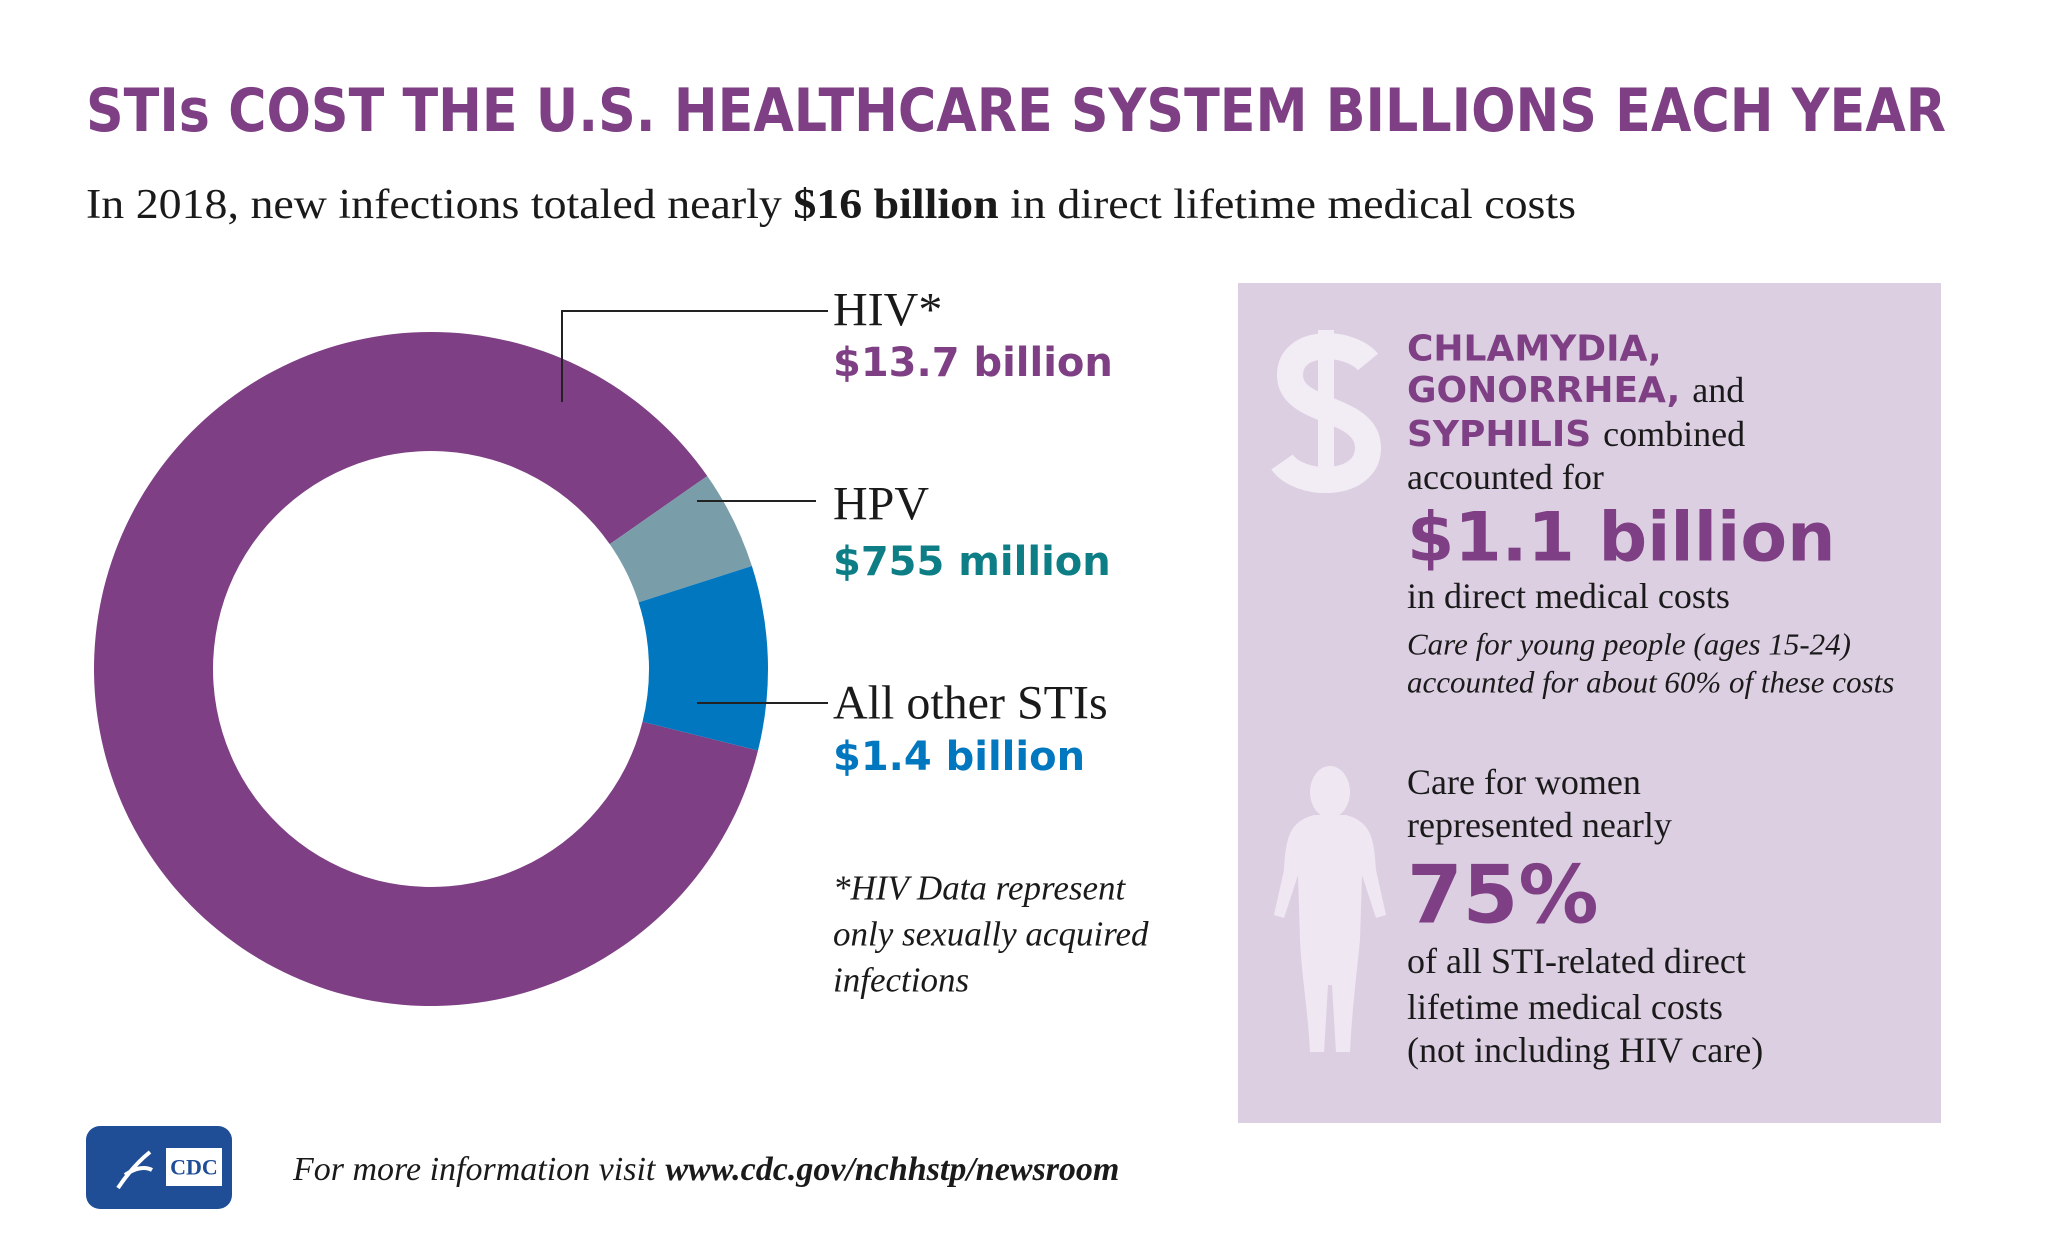  I want to click on footer-url: www.cdc.gov/nchhstp/newsroom, so click(892, 1169).